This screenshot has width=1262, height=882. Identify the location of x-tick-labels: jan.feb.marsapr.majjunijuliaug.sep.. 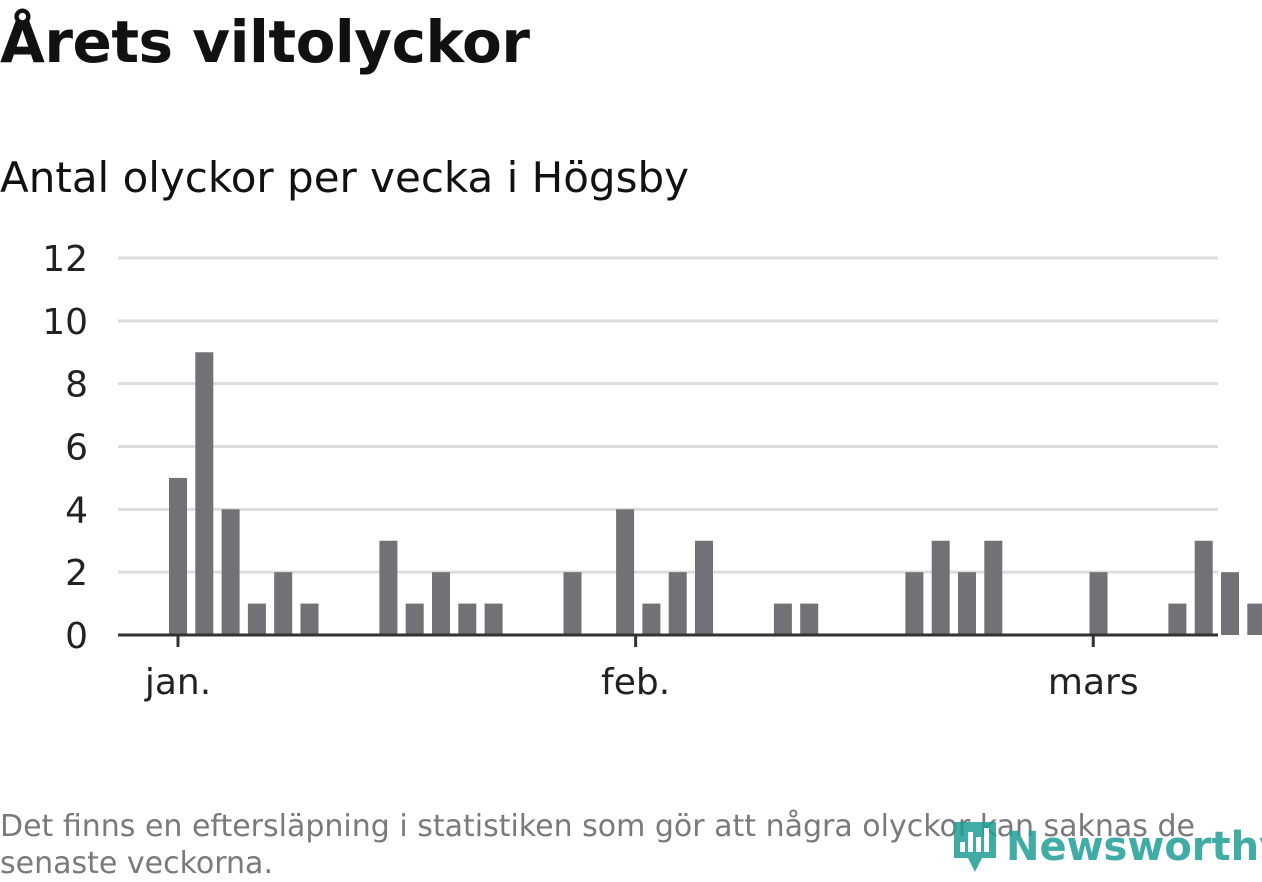
(641, 669).